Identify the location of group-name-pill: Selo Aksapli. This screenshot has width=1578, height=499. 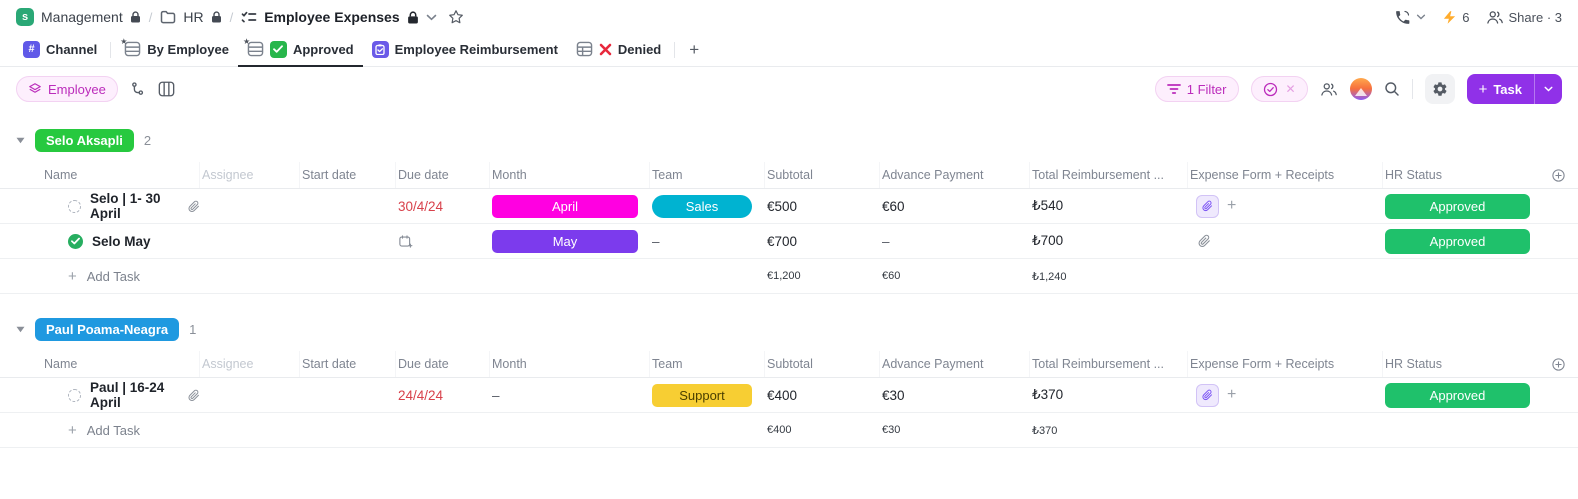
(84, 140).